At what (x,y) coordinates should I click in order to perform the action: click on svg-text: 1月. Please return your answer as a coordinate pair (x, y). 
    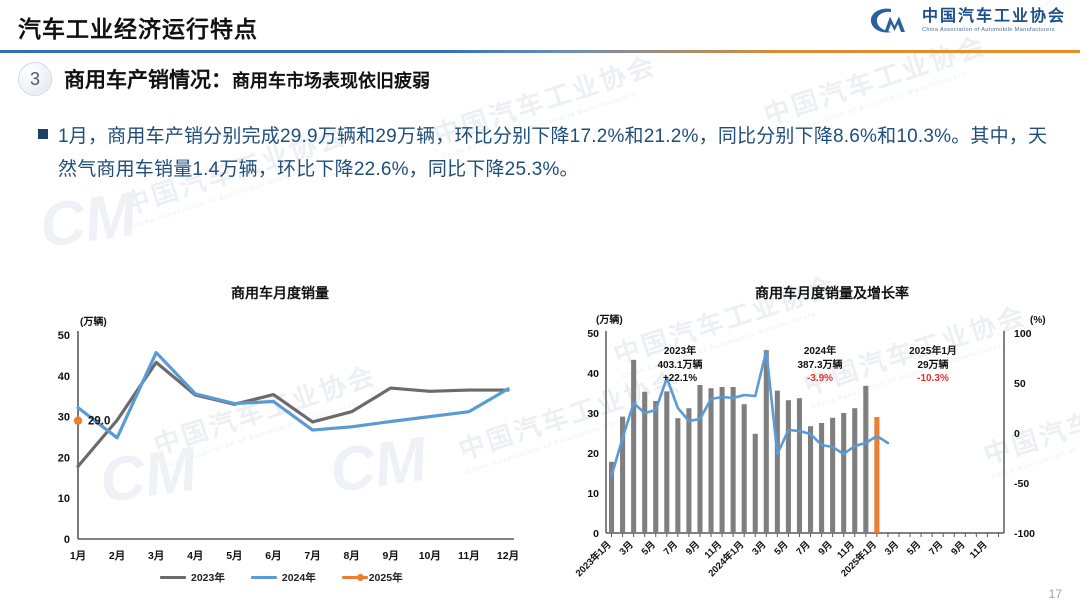
    Looking at the image, I should click on (78, 556).